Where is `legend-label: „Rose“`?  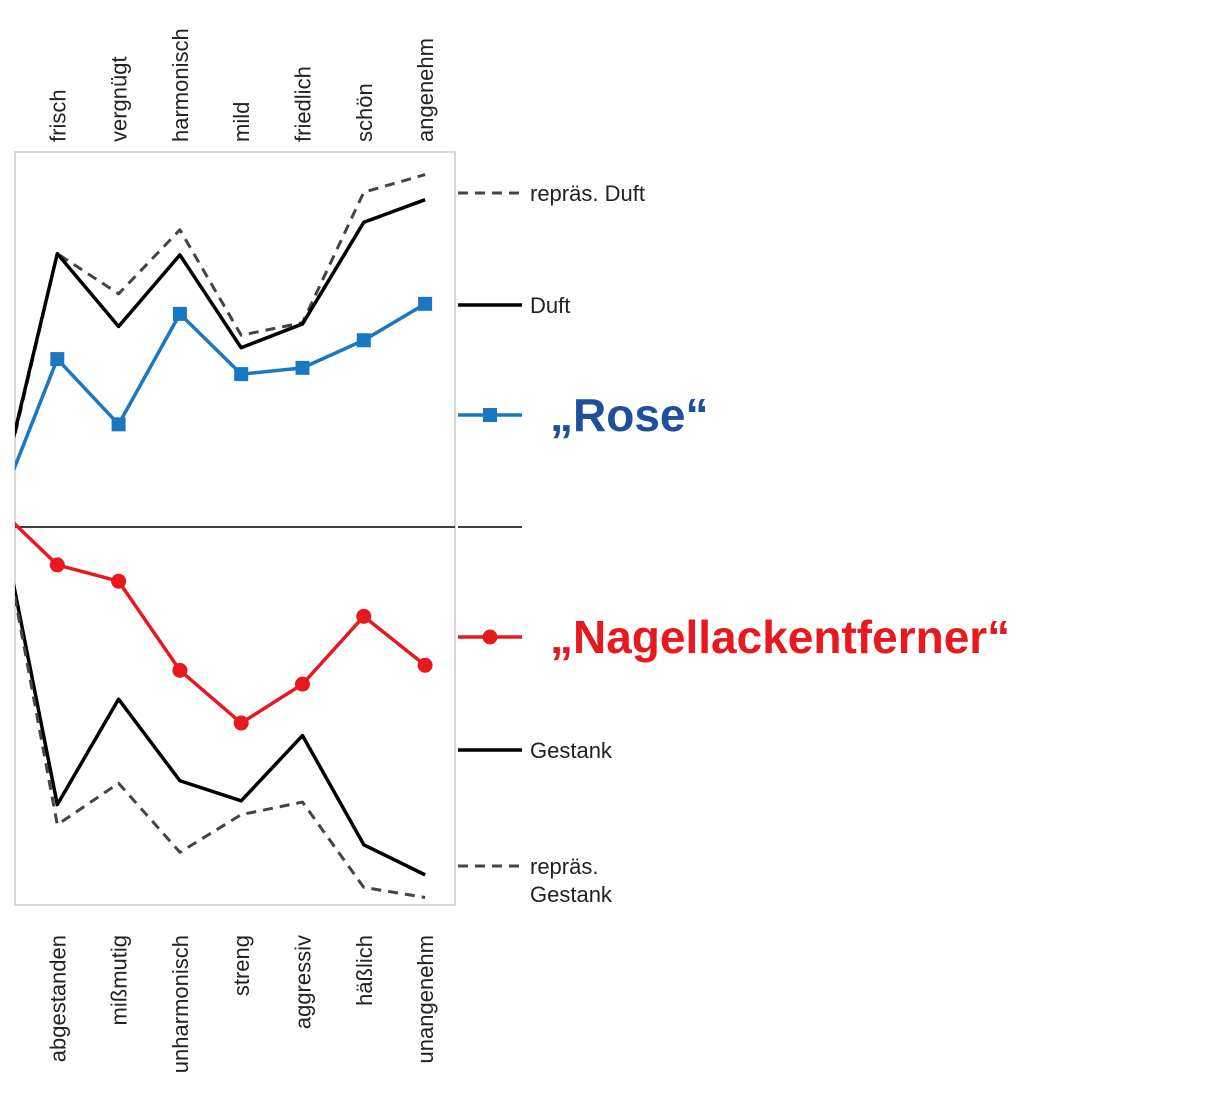 legend-label: „Rose“ is located at coordinates (629, 415).